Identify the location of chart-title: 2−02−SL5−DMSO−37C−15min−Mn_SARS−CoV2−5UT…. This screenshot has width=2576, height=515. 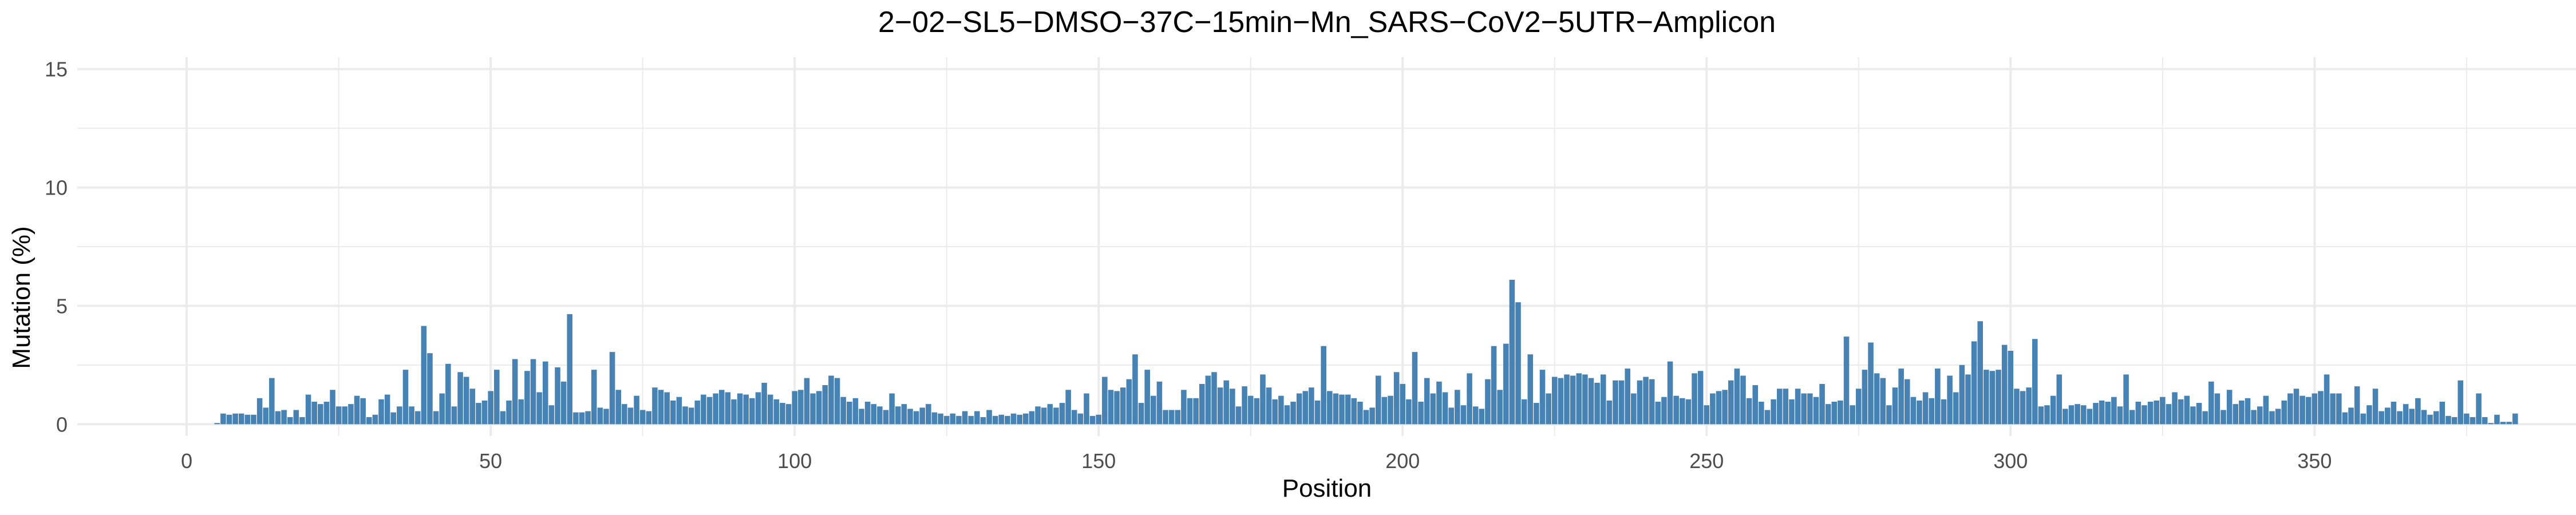
(1327, 22).